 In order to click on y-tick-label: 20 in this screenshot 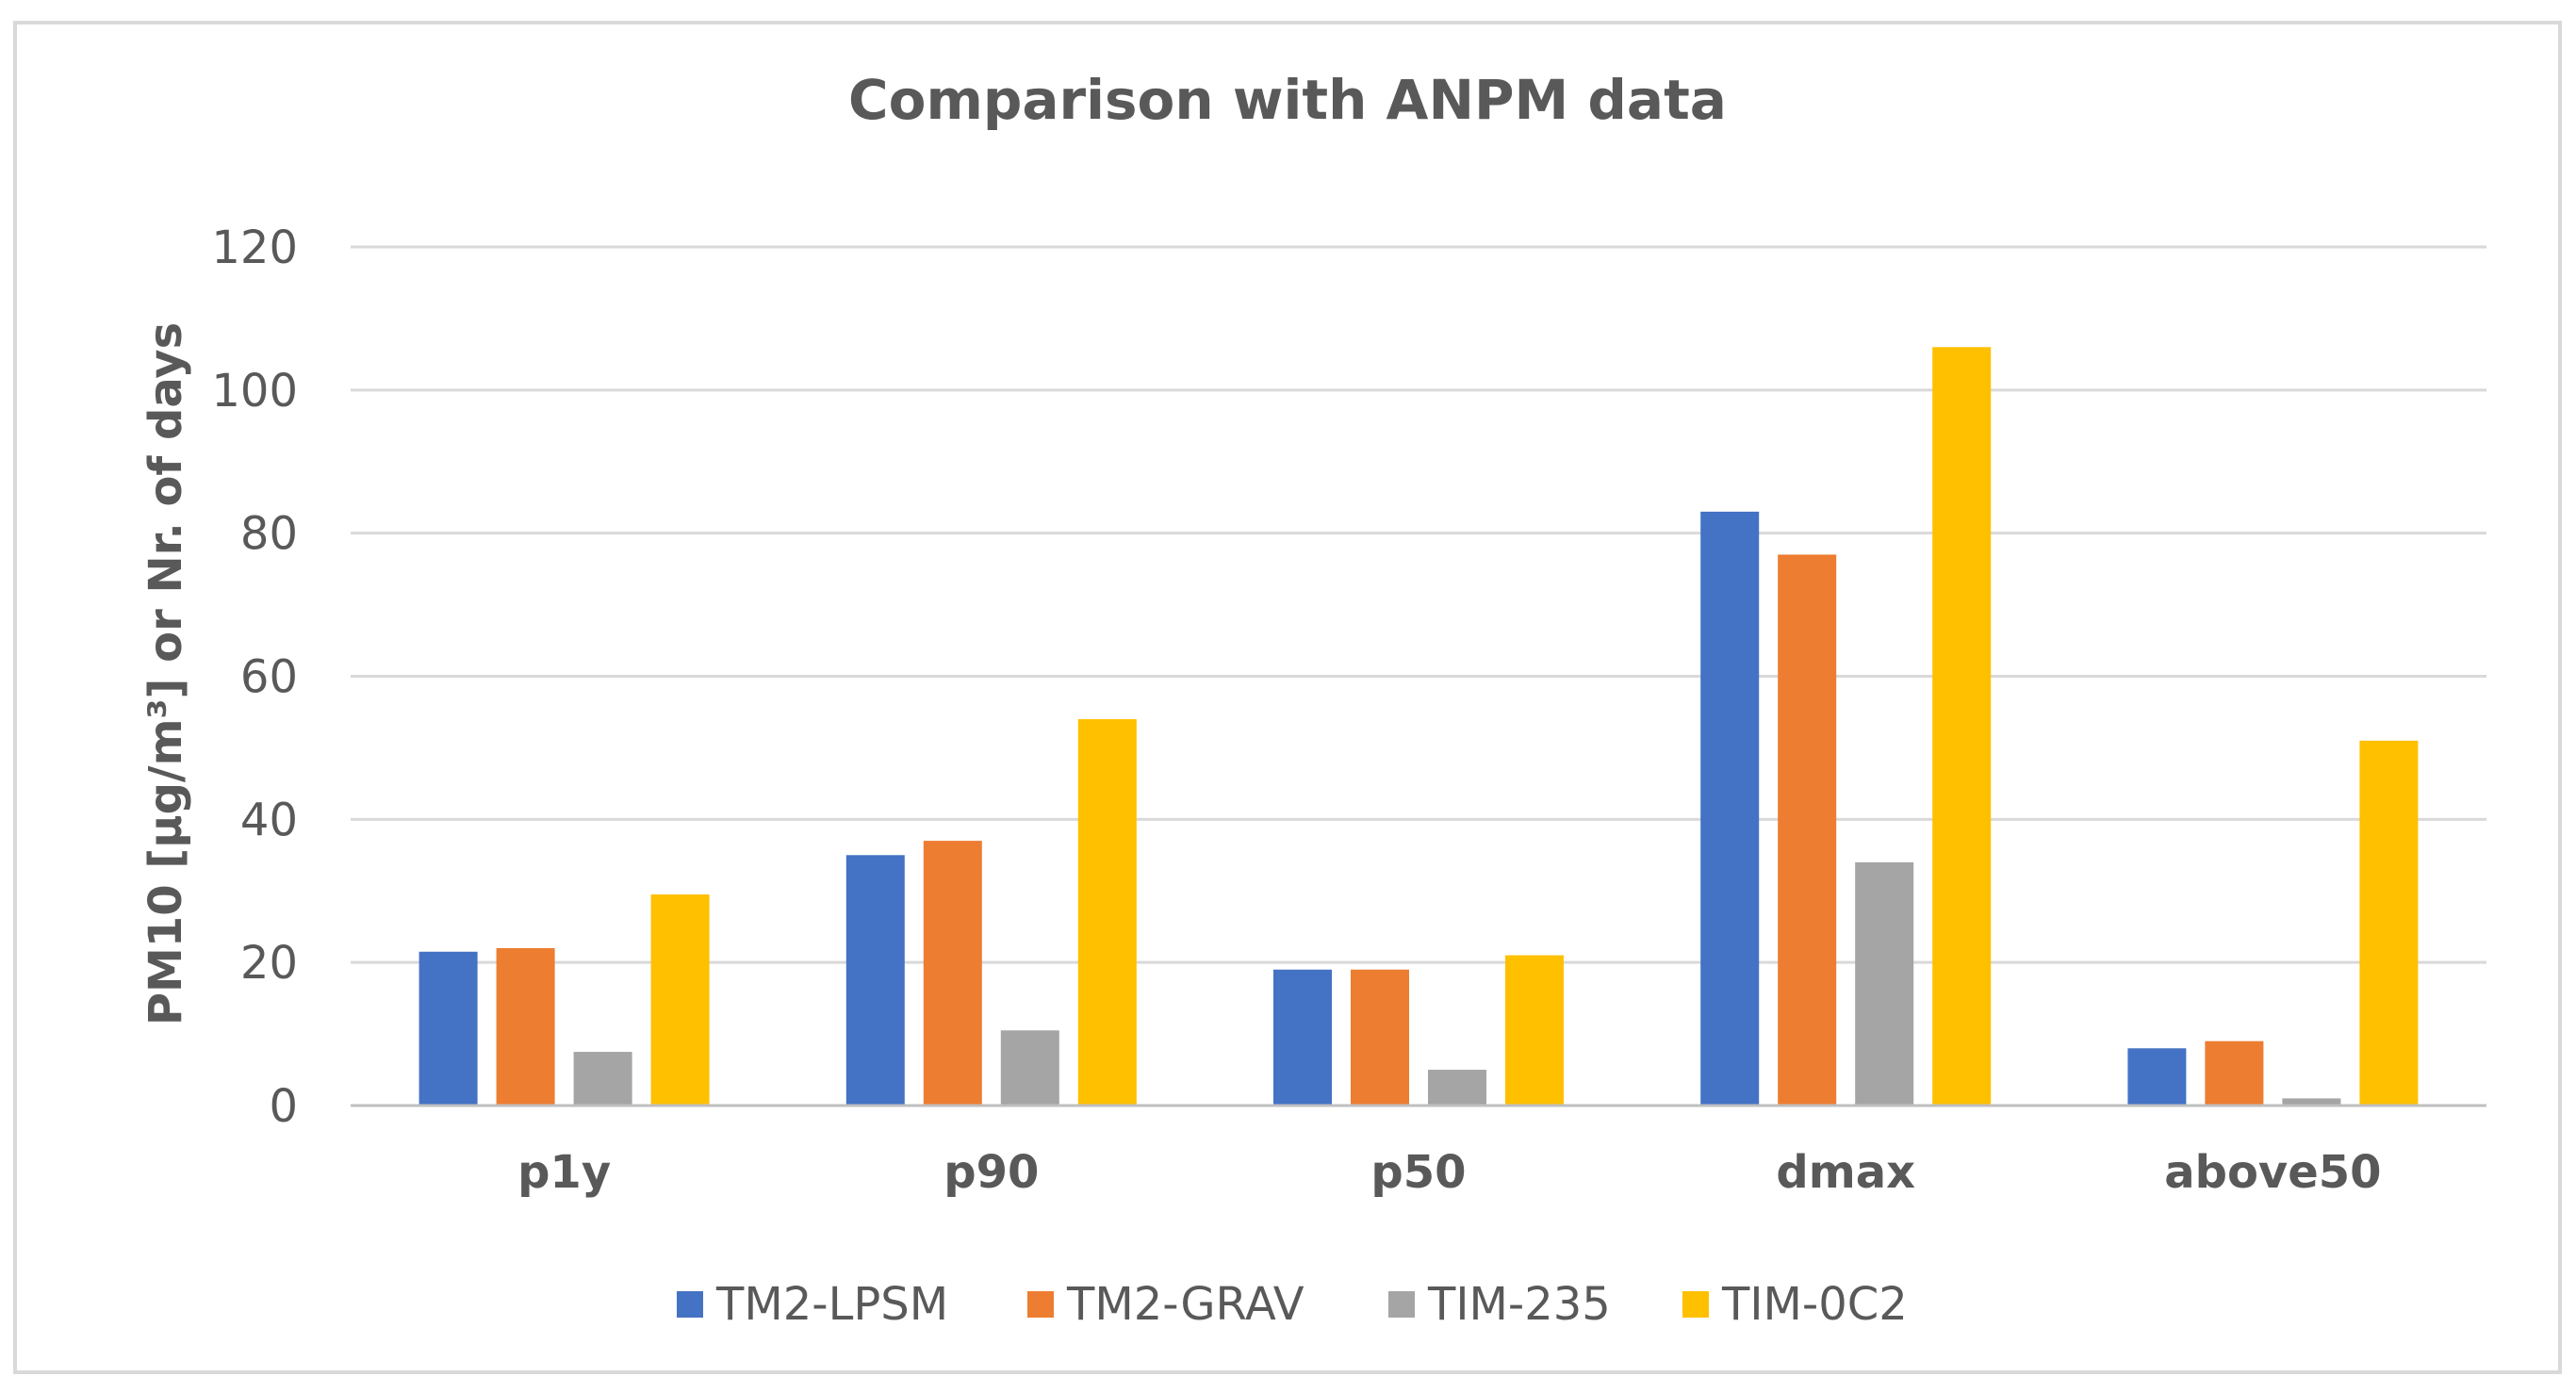, I will do `click(269, 963)`.